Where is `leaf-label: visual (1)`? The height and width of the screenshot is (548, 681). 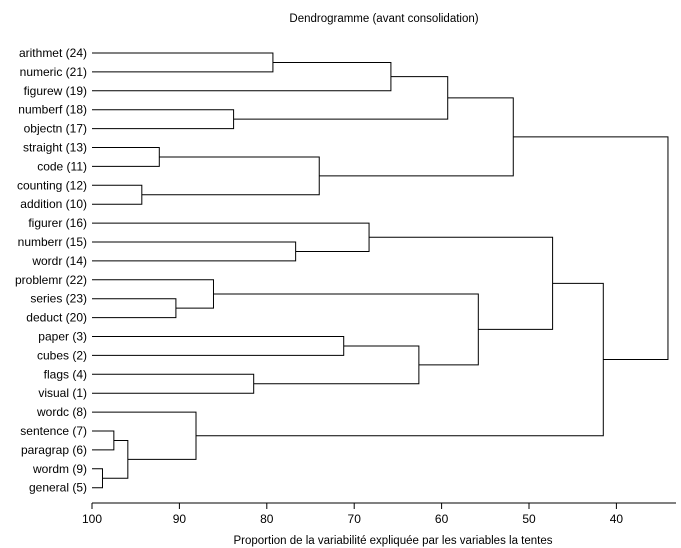
leaf-label: visual (1) is located at coordinates (62, 393).